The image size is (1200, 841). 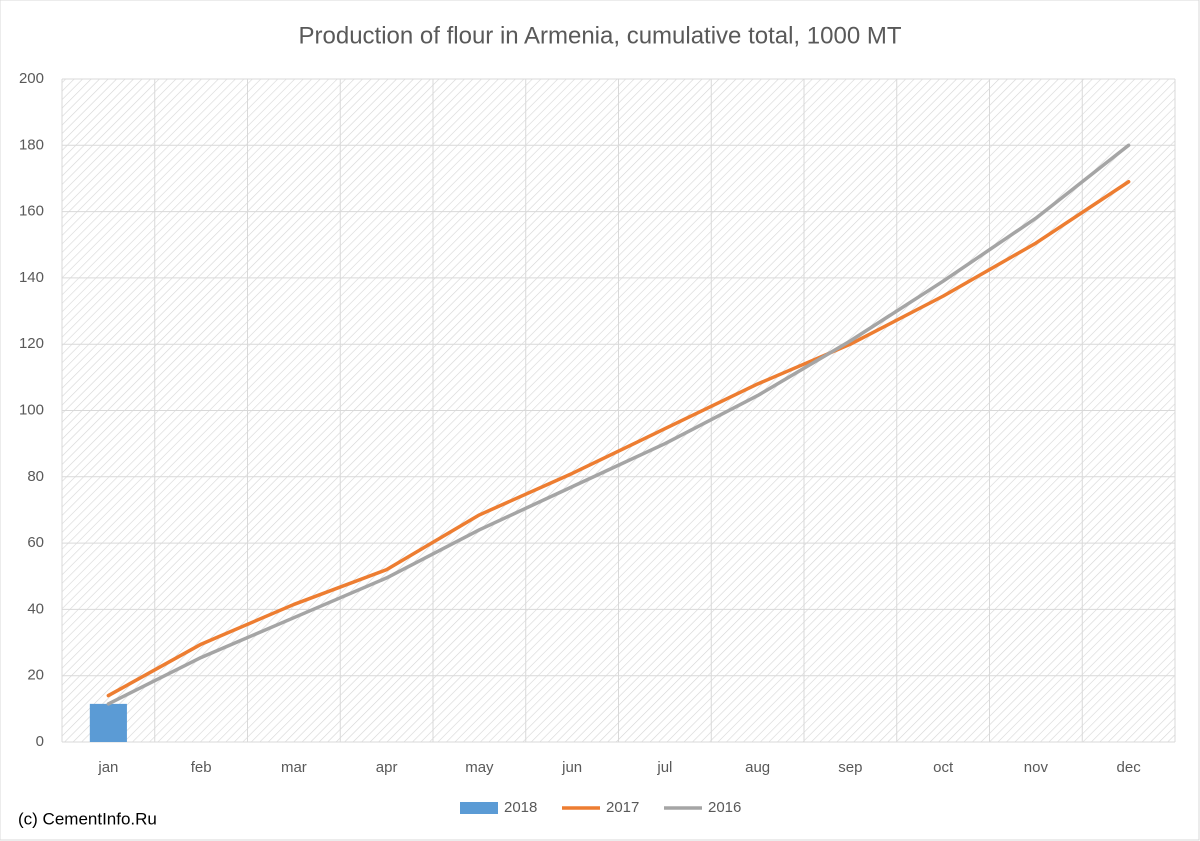 I want to click on bar, so click(x=108, y=722).